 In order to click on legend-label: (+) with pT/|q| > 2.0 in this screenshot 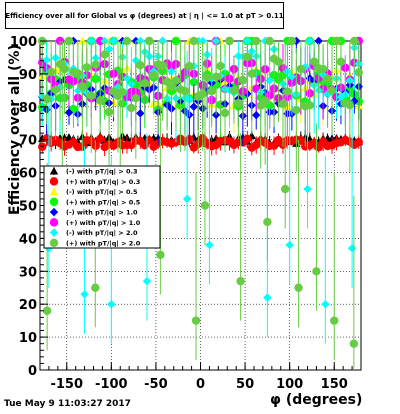, I will do `click(103, 243)`.